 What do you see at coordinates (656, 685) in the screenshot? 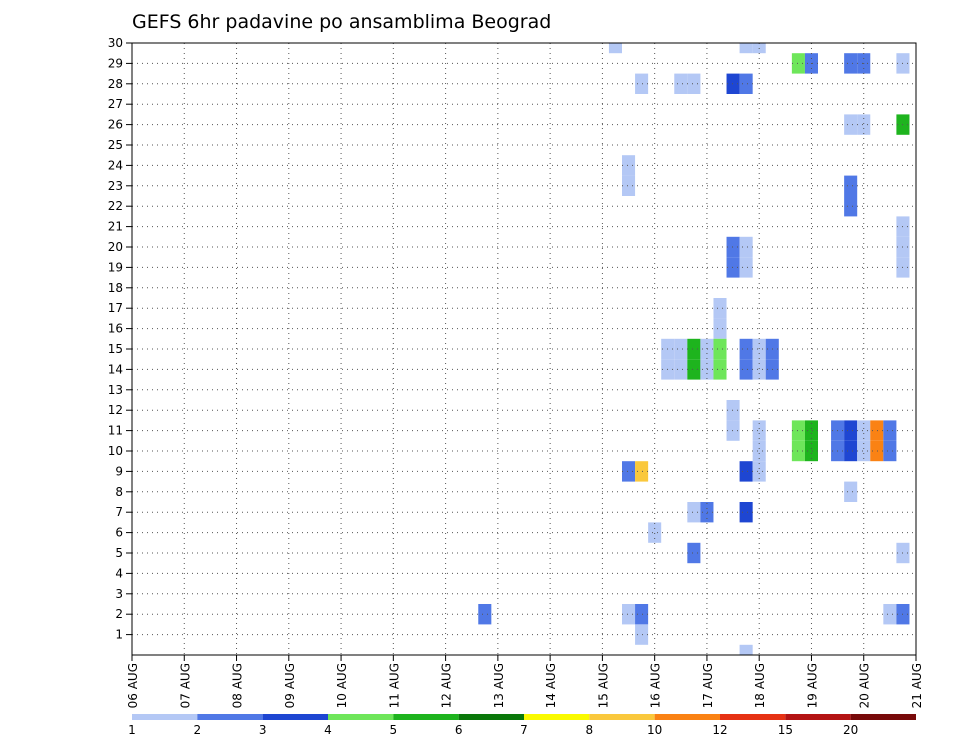
I see `x-tick-label: 16 AUG` at bounding box center [656, 685].